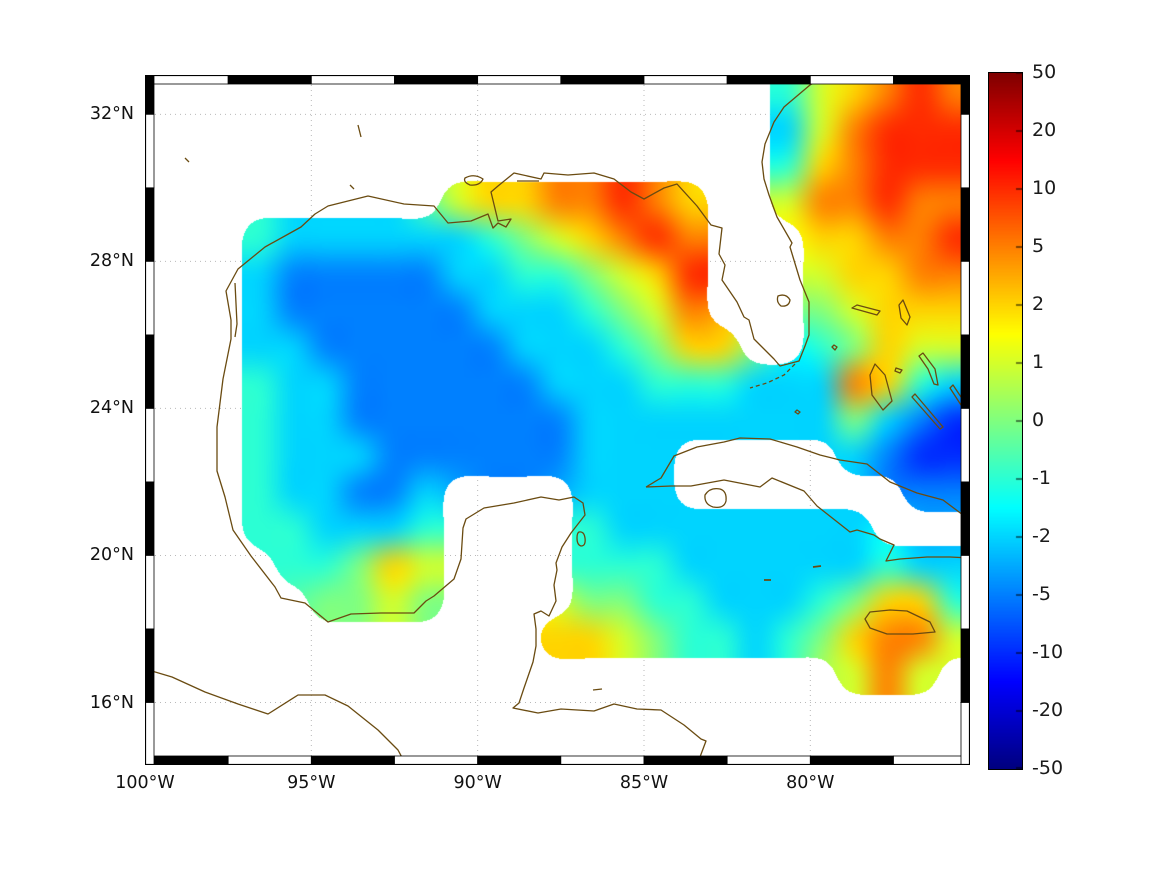  Describe the element at coordinates (1044, 72) in the screenshot. I see `colorbar-tick-label: 50` at that location.